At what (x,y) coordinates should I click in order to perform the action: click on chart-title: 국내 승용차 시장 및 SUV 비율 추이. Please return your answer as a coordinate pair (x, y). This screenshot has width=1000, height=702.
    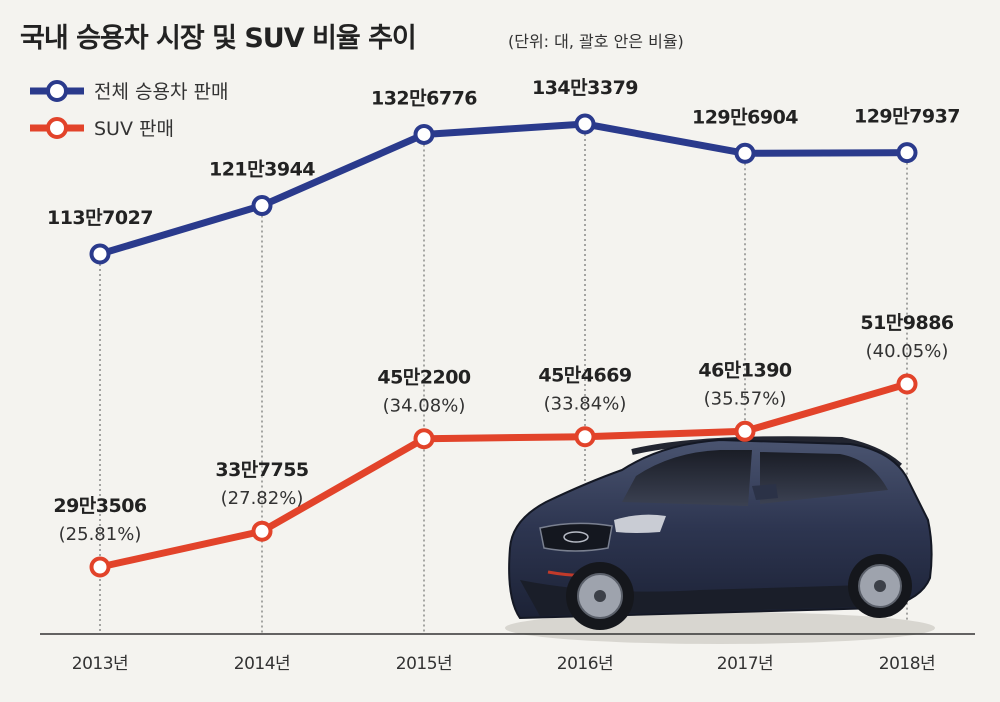
    Looking at the image, I should click on (218, 38).